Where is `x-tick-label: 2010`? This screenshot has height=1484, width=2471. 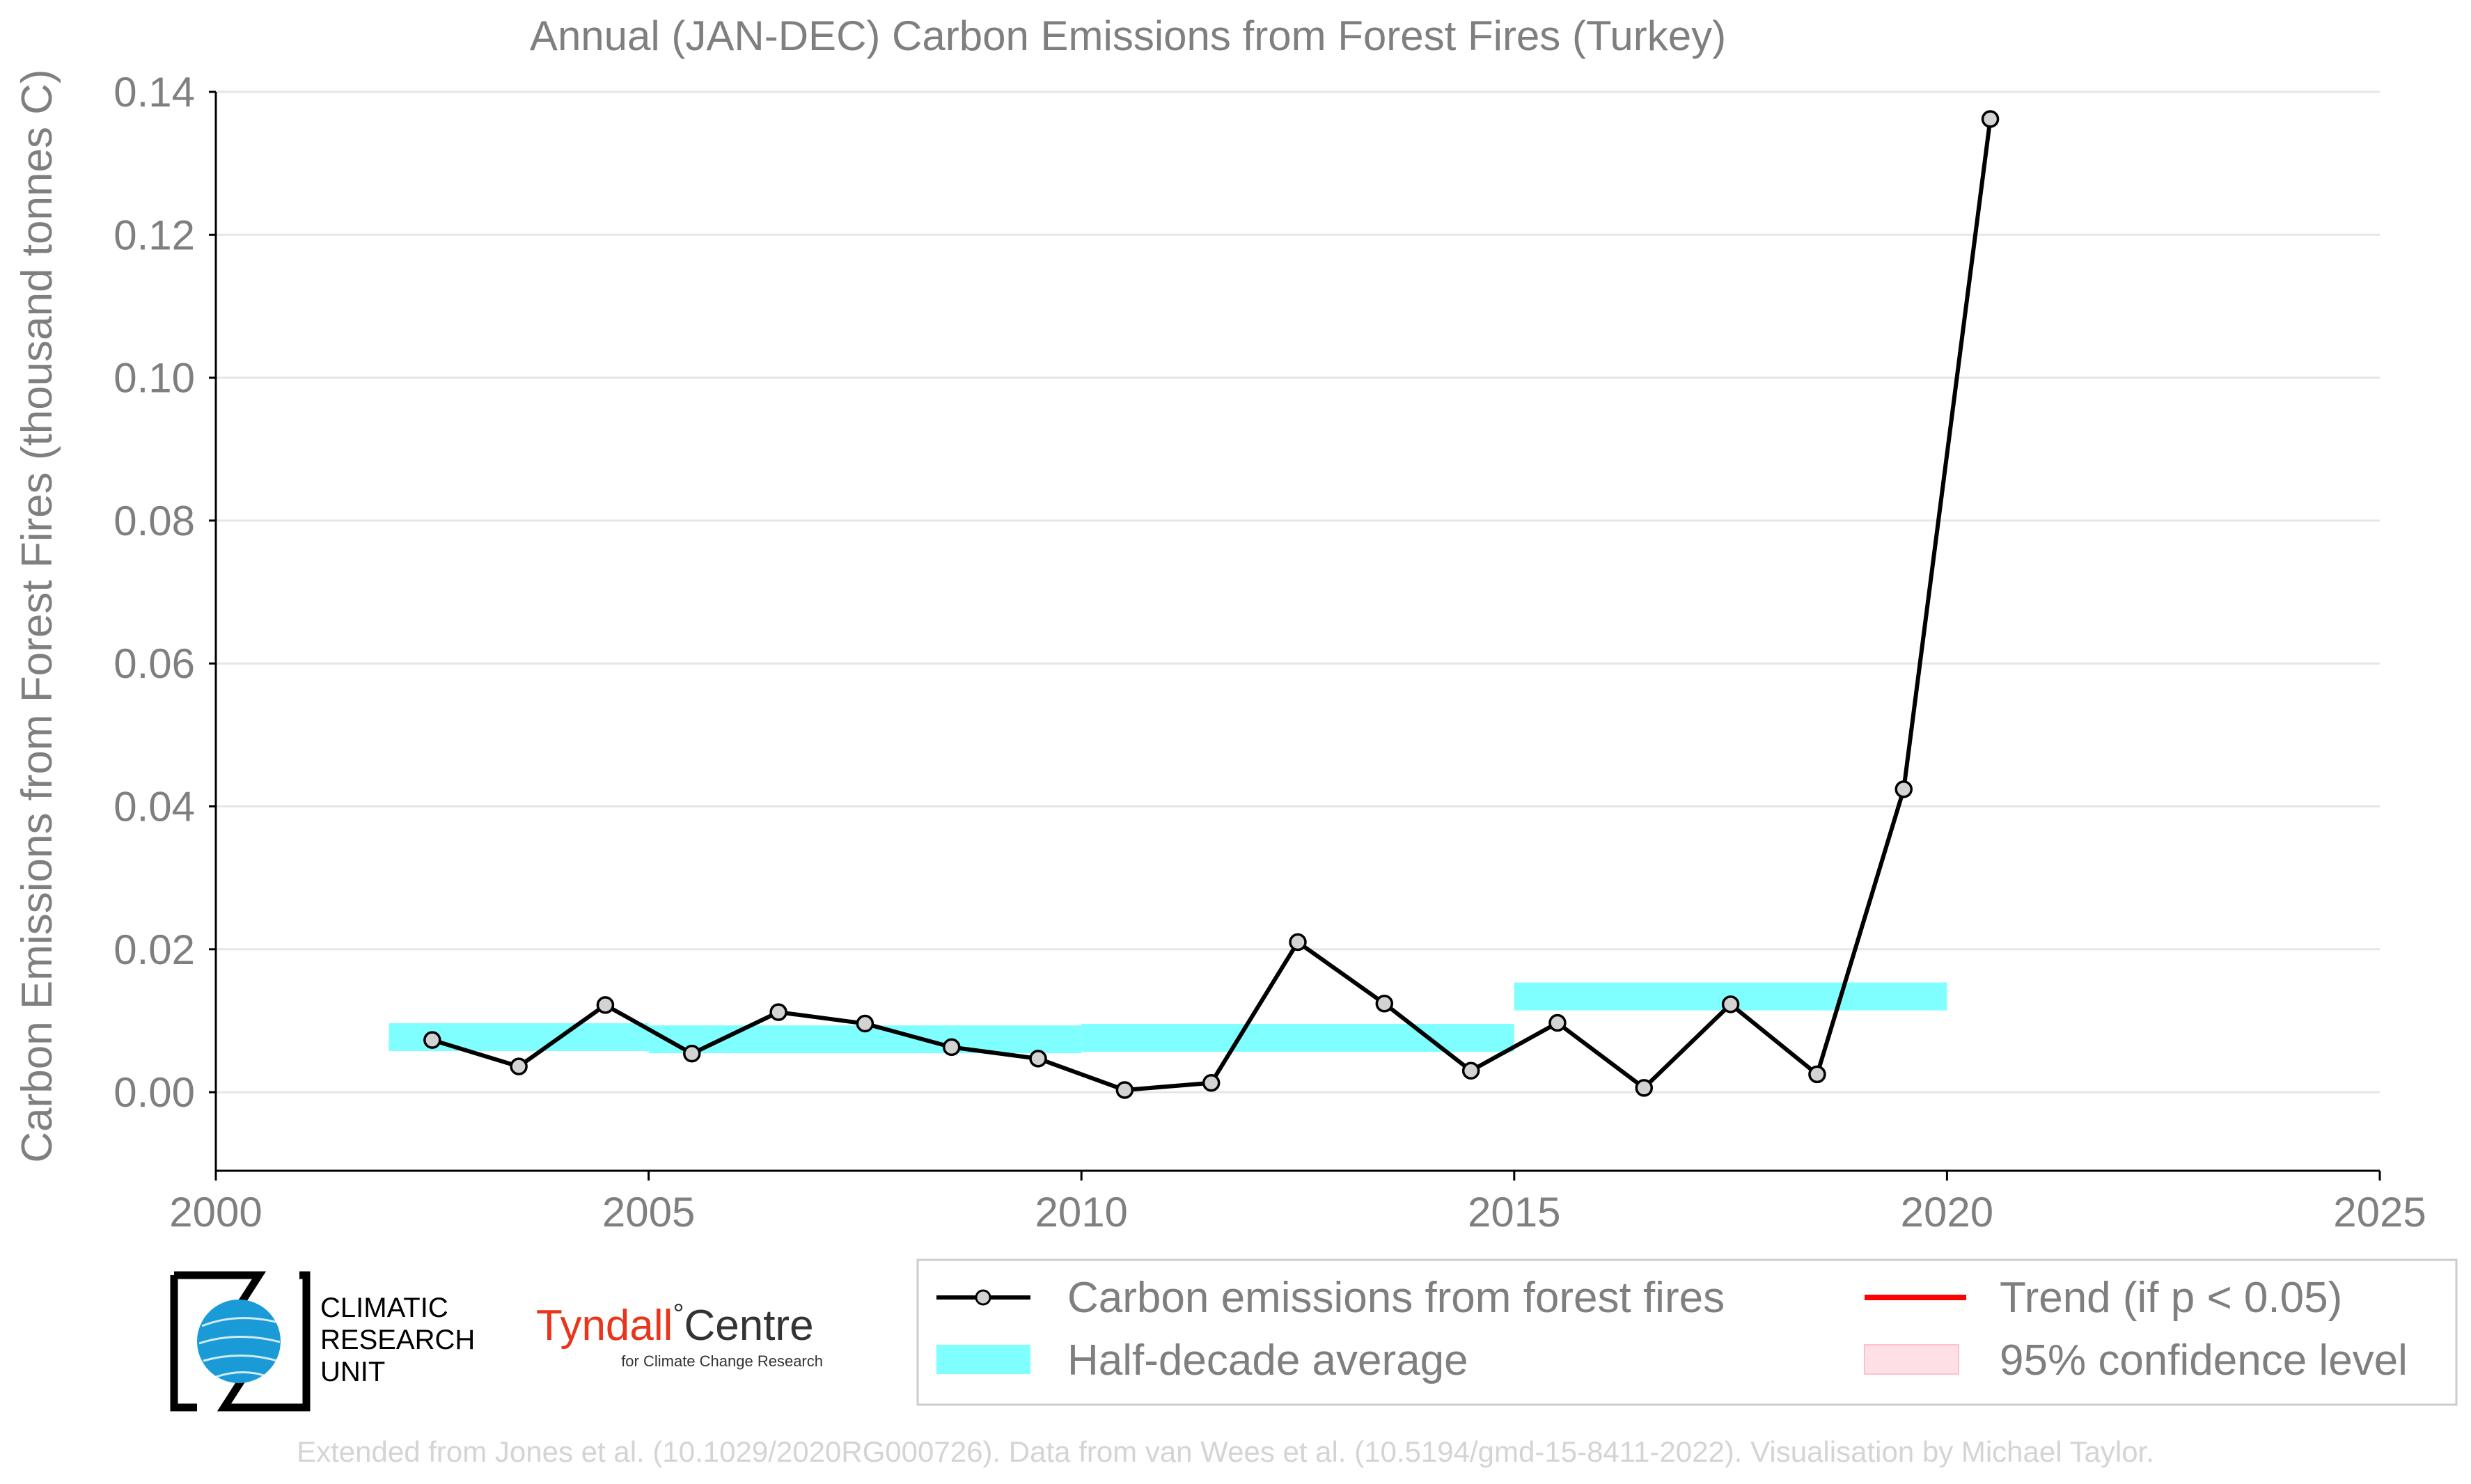 x-tick-label: 2010 is located at coordinates (1081, 1212).